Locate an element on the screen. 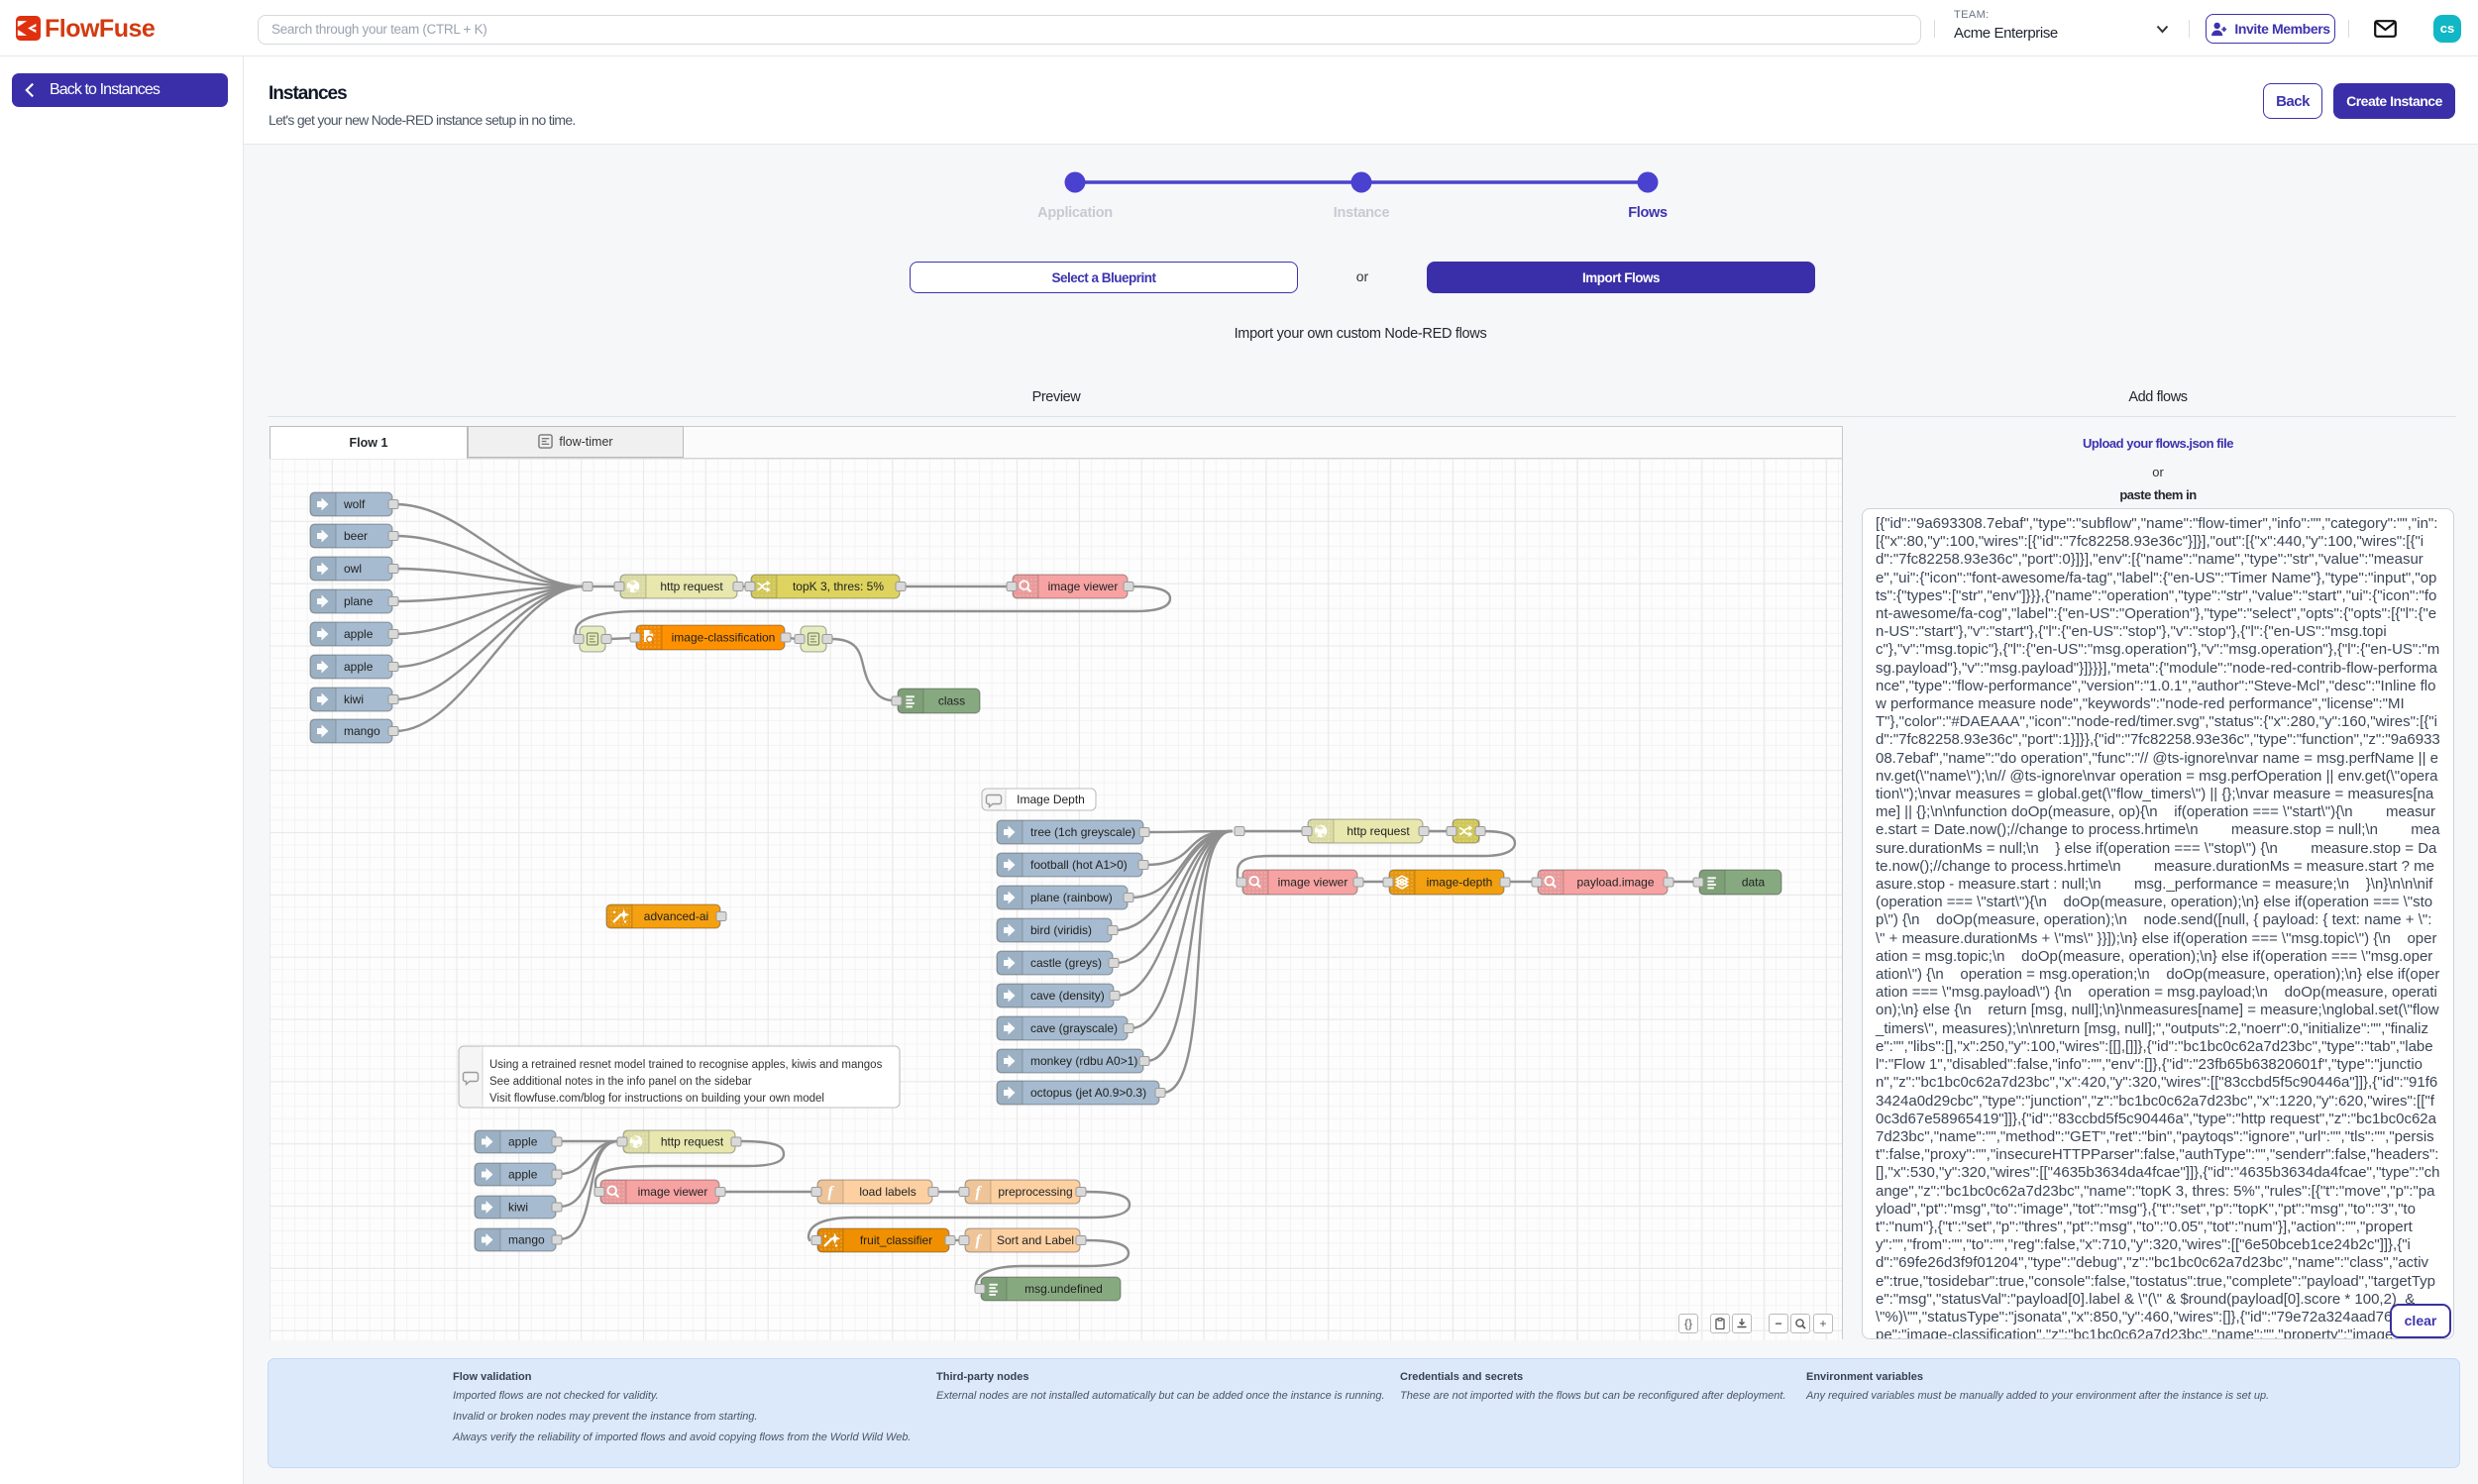  svg-text: topK 3, thres: 5% is located at coordinates (838, 587).